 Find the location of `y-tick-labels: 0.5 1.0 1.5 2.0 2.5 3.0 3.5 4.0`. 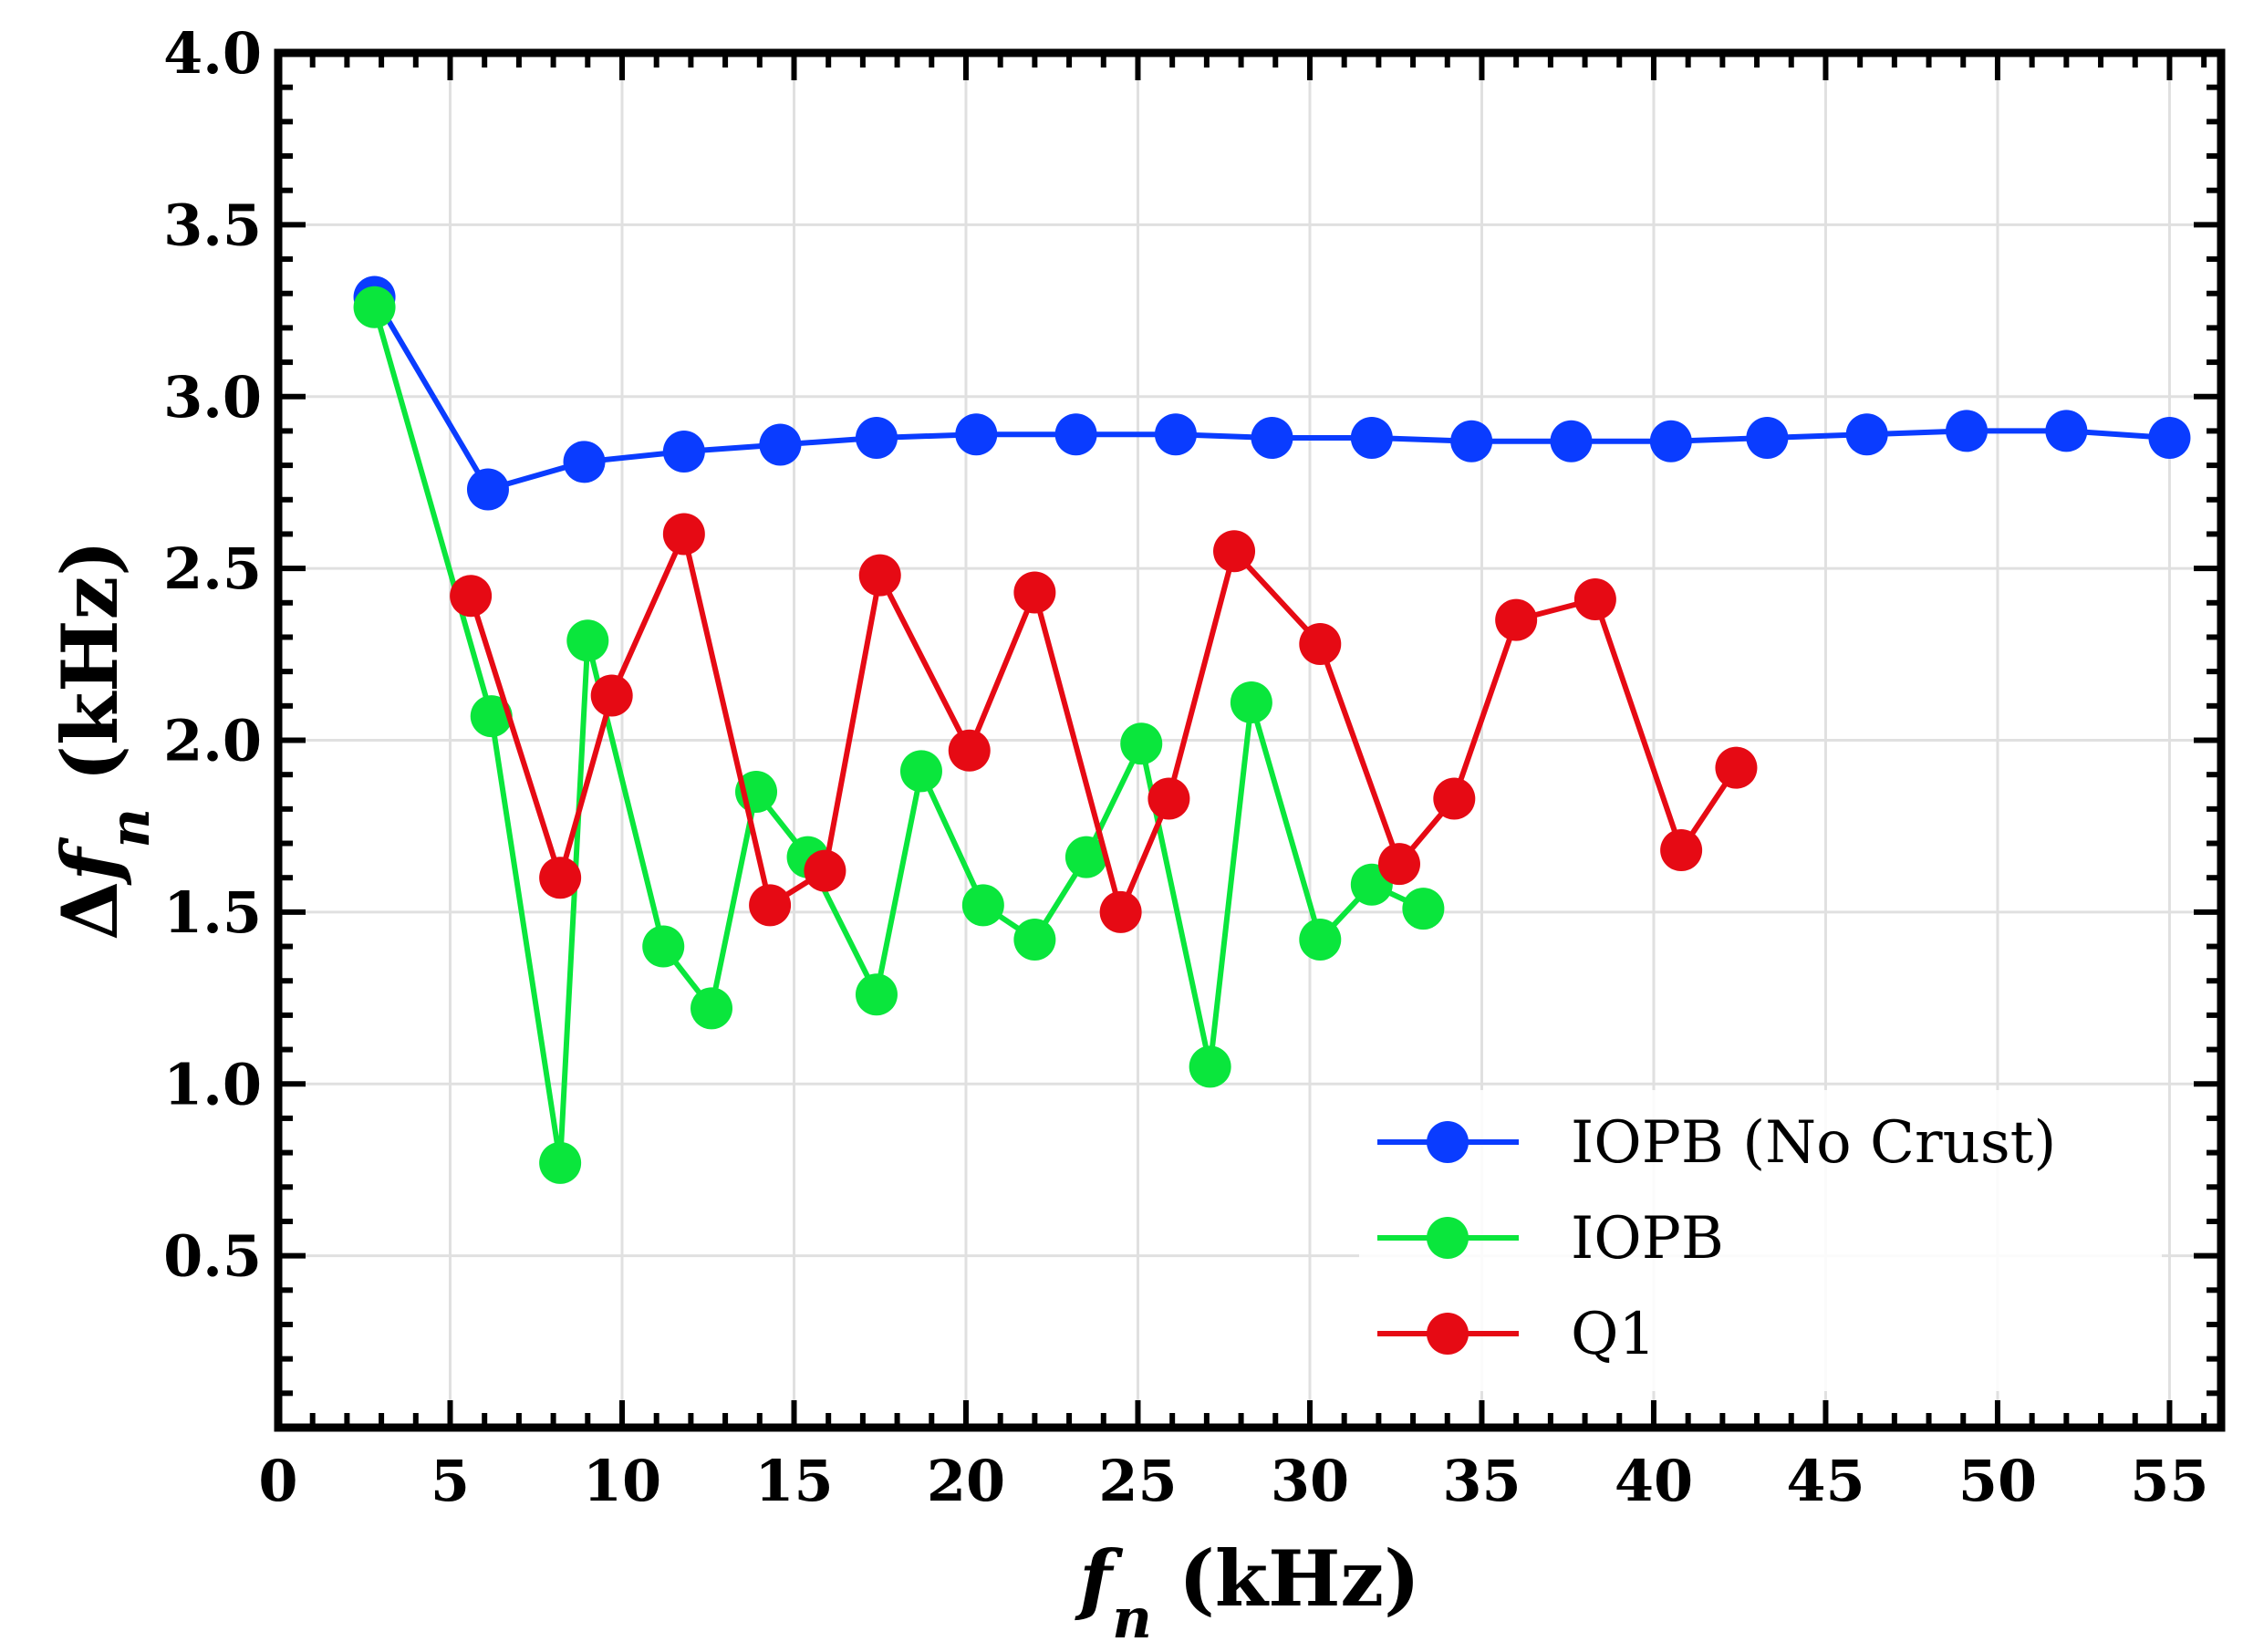

y-tick-labels: 0.5 1.0 1.5 2.0 2.5 3.0 3.5 4.0 is located at coordinates (212, 655).